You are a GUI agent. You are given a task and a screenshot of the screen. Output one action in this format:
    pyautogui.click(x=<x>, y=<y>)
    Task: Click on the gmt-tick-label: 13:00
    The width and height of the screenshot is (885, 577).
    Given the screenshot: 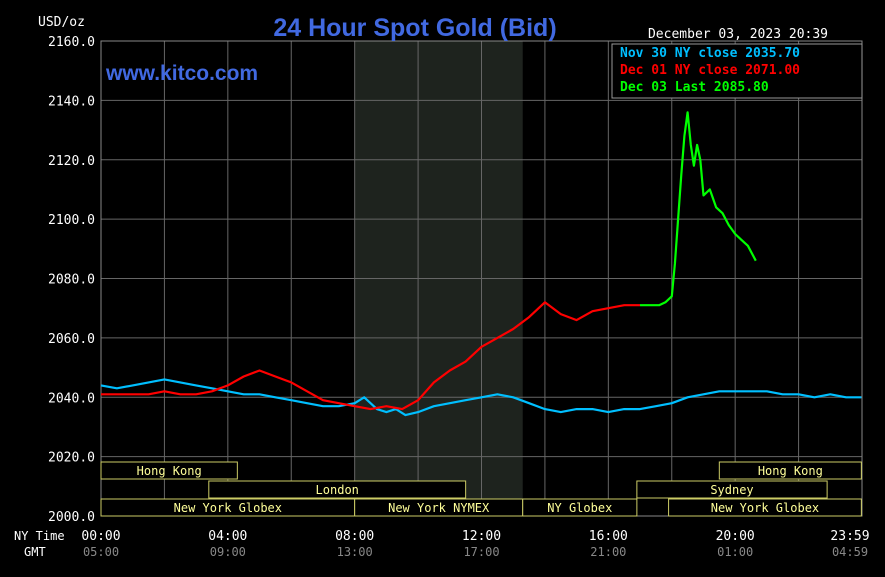 What is the action you would take?
    pyautogui.click(x=355, y=552)
    